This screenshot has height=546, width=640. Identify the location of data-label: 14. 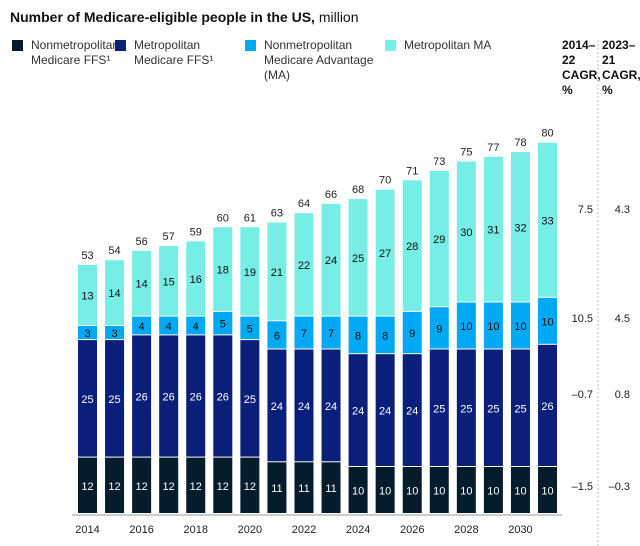
(114, 294).